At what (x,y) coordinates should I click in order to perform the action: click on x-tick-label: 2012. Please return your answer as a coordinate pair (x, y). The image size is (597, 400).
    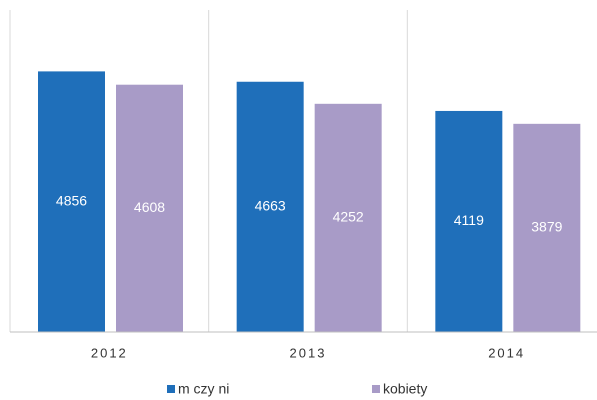
    Looking at the image, I should click on (109, 352).